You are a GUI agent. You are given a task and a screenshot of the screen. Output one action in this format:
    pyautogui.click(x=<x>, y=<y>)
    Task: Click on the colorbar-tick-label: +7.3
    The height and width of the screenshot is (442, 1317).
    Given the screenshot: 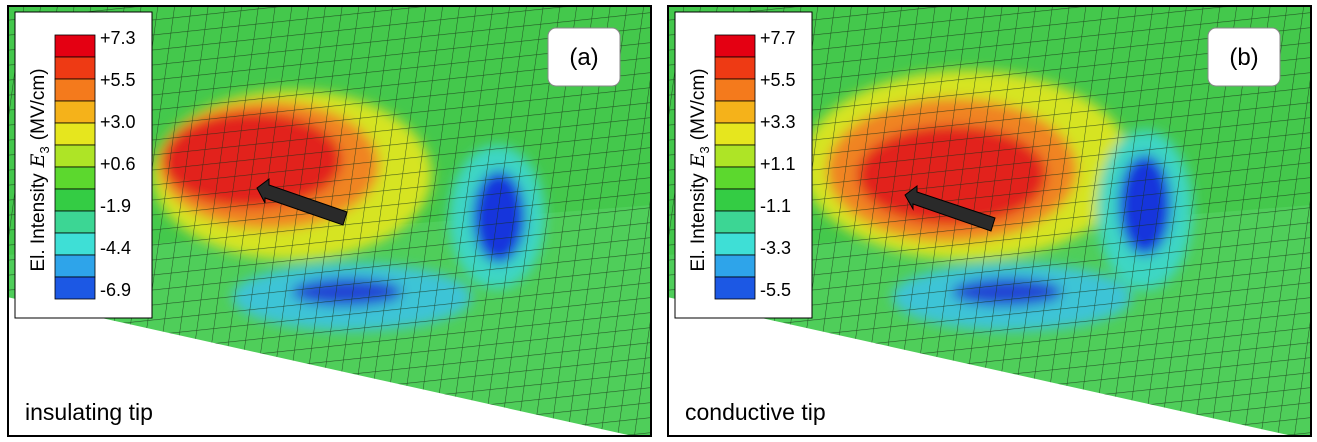 What is the action you would take?
    pyautogui.click(x=118, y=38)
    